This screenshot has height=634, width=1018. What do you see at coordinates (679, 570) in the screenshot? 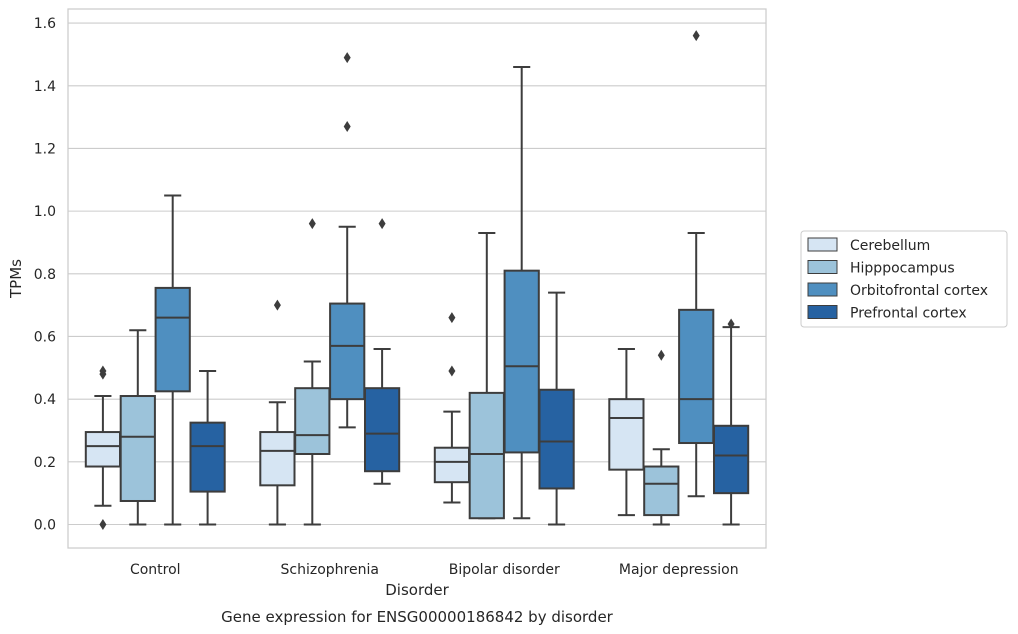
I see `x-tick-label: Major depression` at bounding box center [679, 570].